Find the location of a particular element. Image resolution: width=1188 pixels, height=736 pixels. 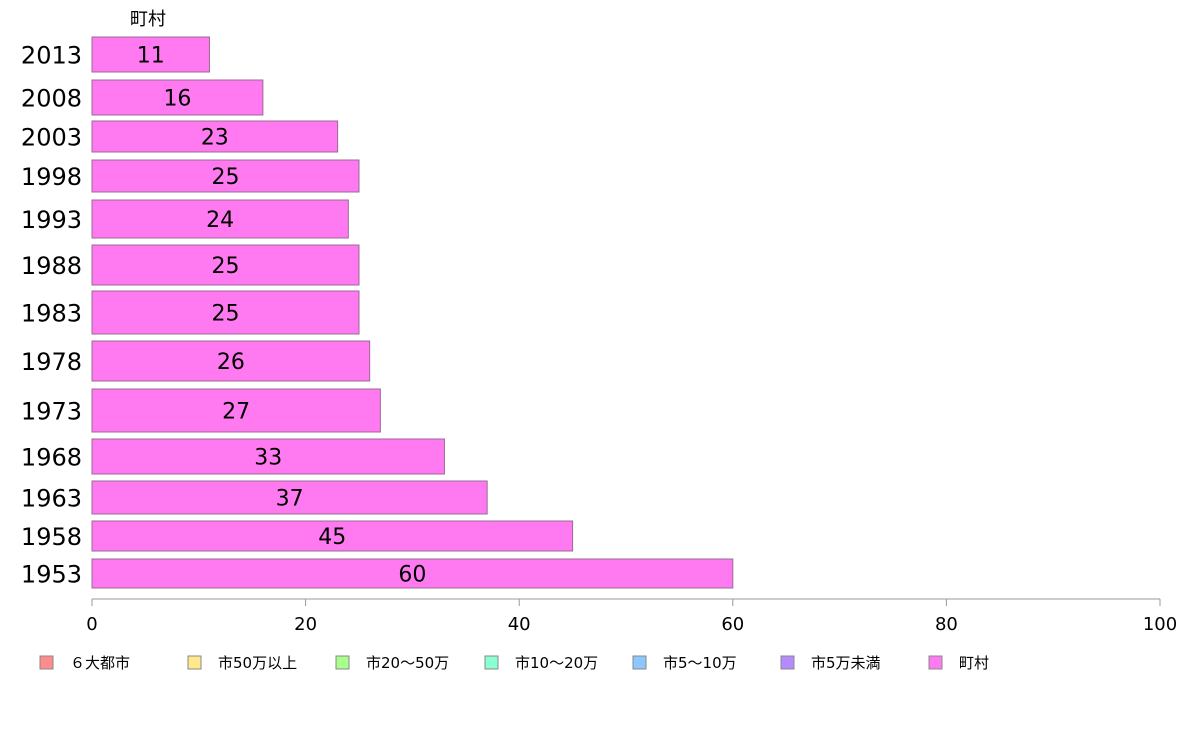

x-tick-label: 0 is located at coordinates (91, 624).